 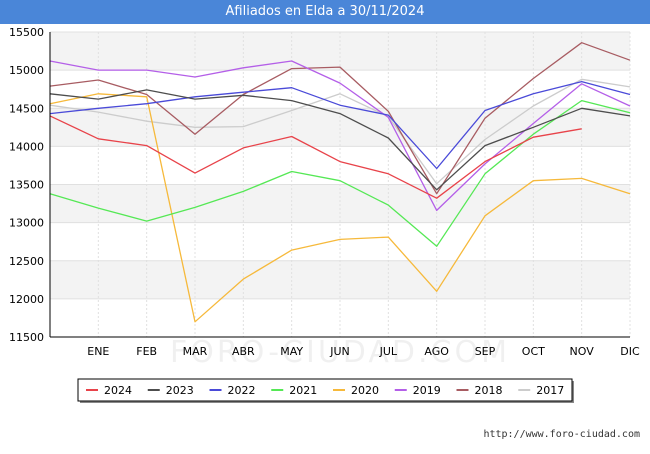 I want to click on watermark: FORO-CIUDAD.COM, so click(x=340, y=352).